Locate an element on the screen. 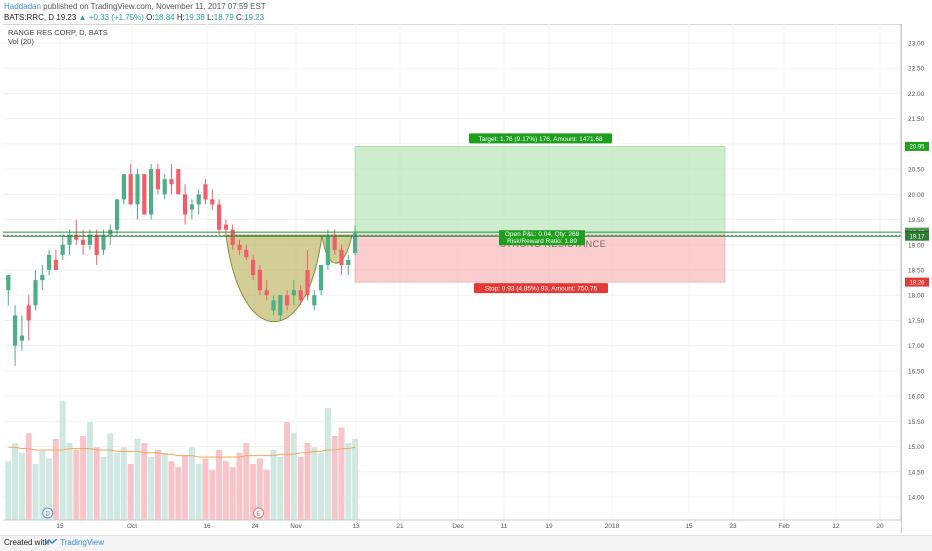  horizontal-lines-layer is located at coordinates (452, 234).